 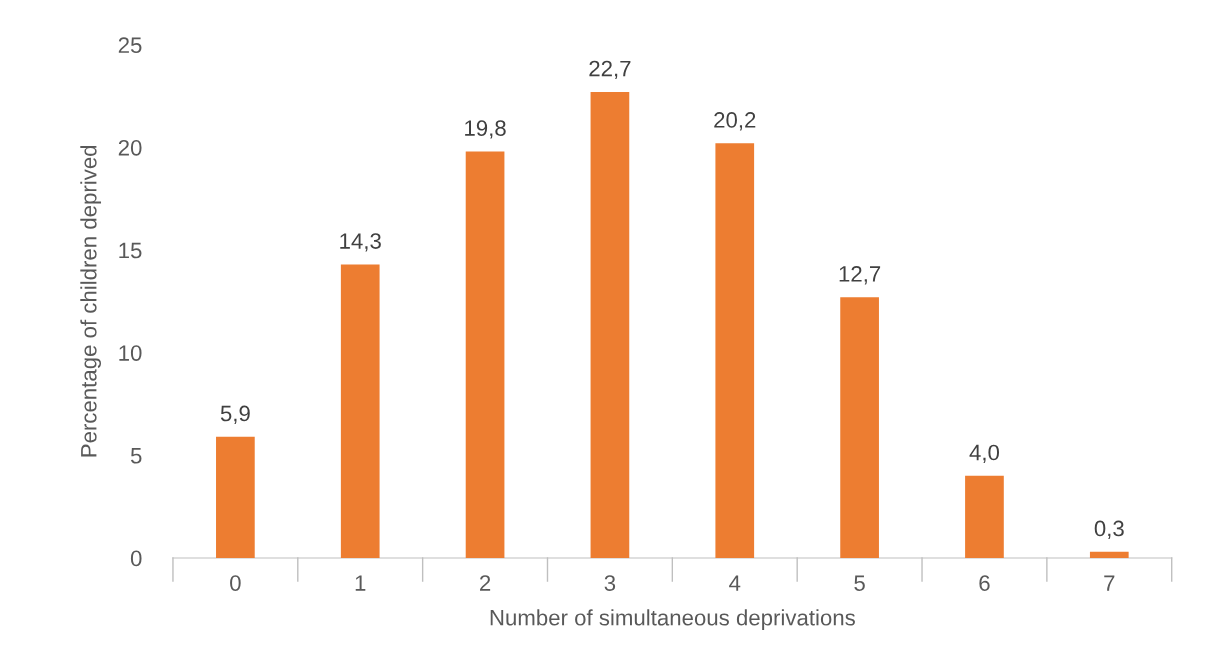 What do you see at coordinates (610, 583) in the screenshot?
I see `x-tick-label: 3` at bounding box center [610, 583].